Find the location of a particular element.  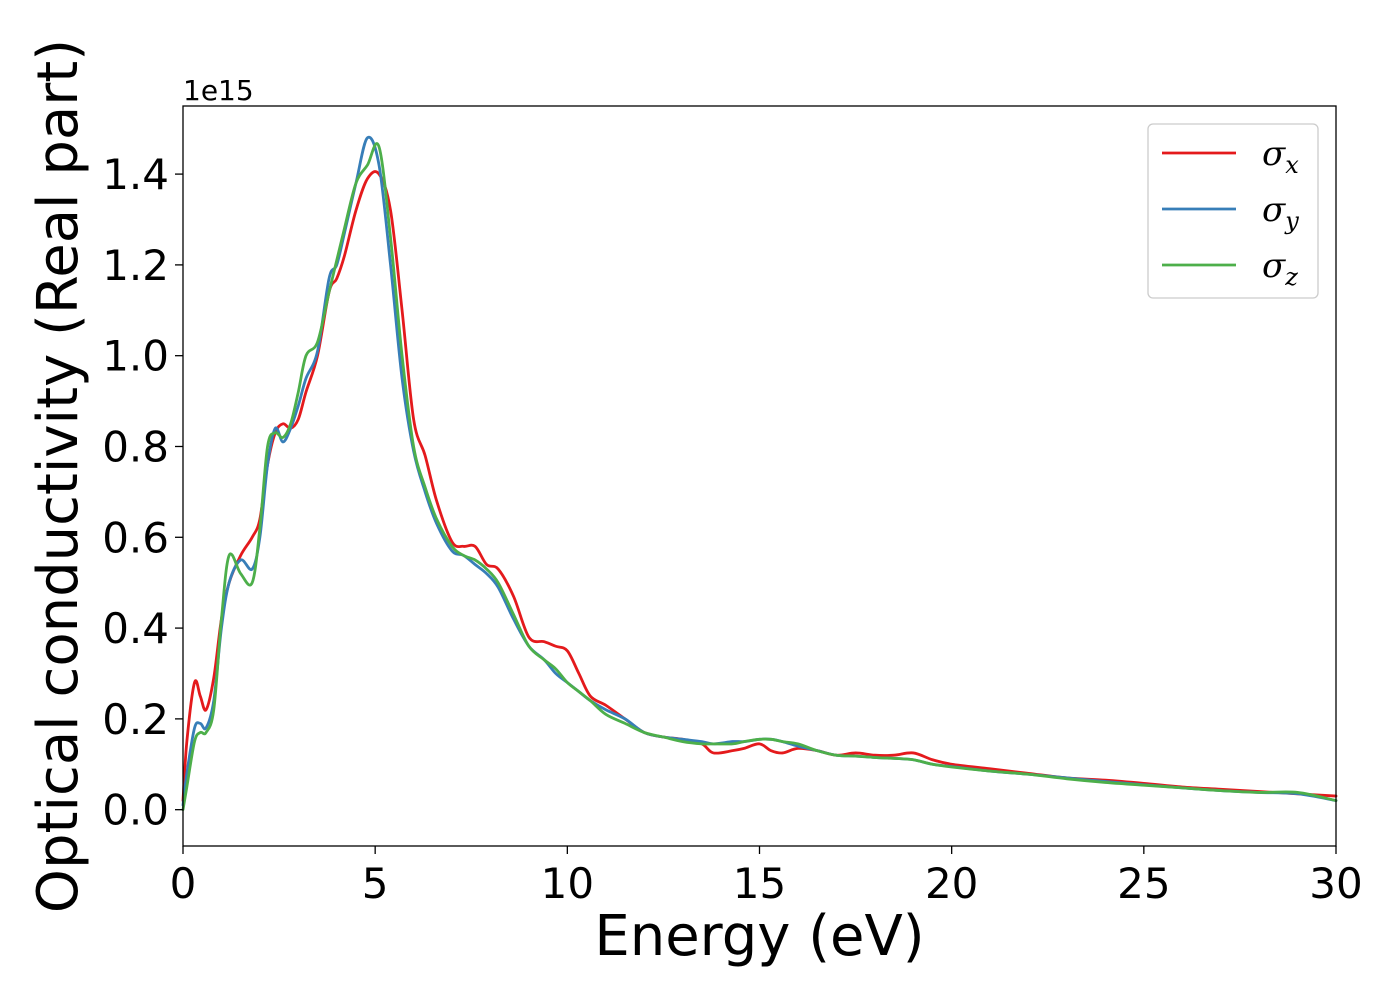

y-offset-label: 1e15 is located at coordinates (218, 90).